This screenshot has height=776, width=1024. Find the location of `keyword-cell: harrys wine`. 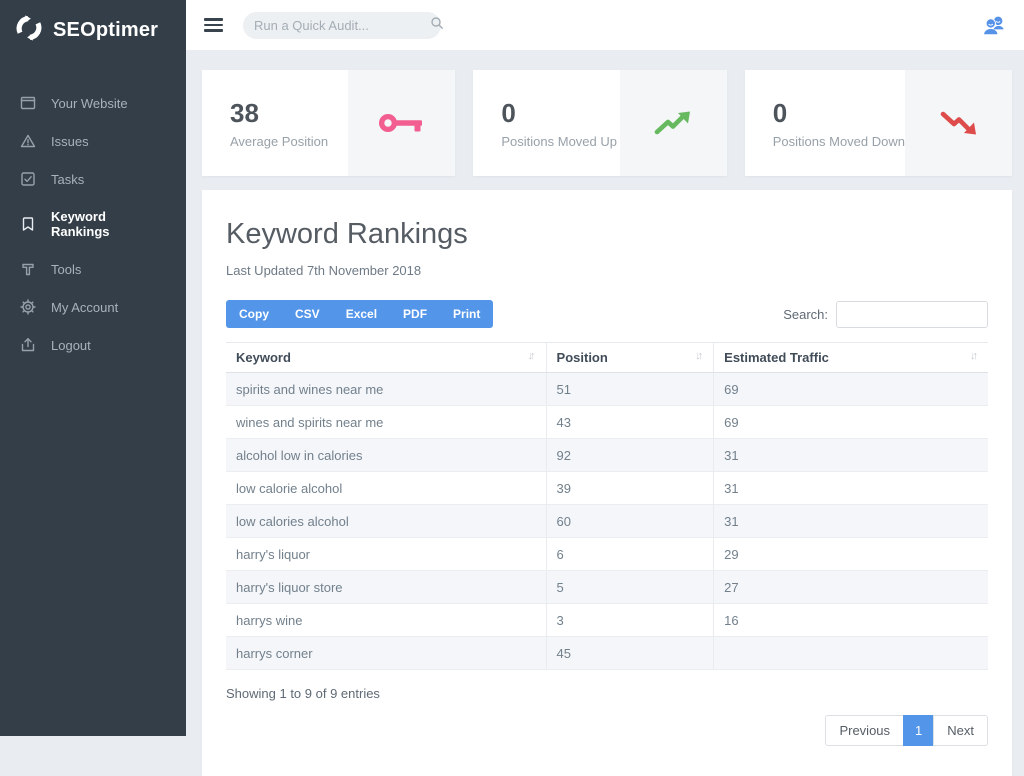

keyword-cell: harrys wine is located at coordinates (386, 620).